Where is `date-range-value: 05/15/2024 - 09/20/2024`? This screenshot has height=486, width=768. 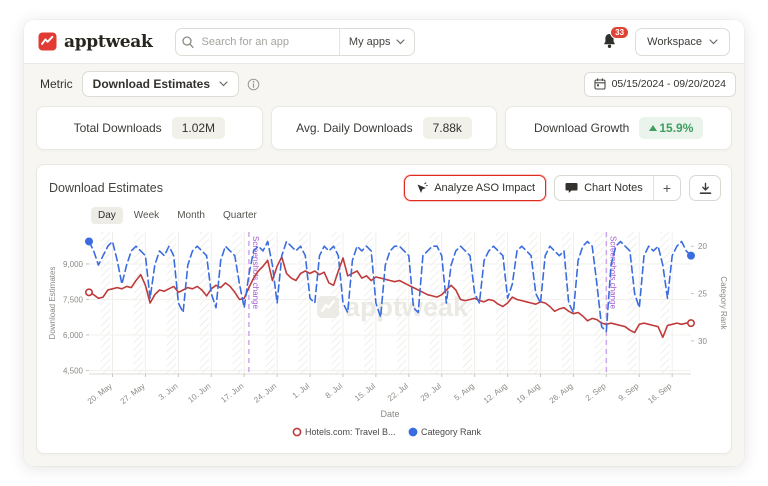 date-range-value: 05/15/2024 - 09/20/2024 is located at coordinates (668, 84).